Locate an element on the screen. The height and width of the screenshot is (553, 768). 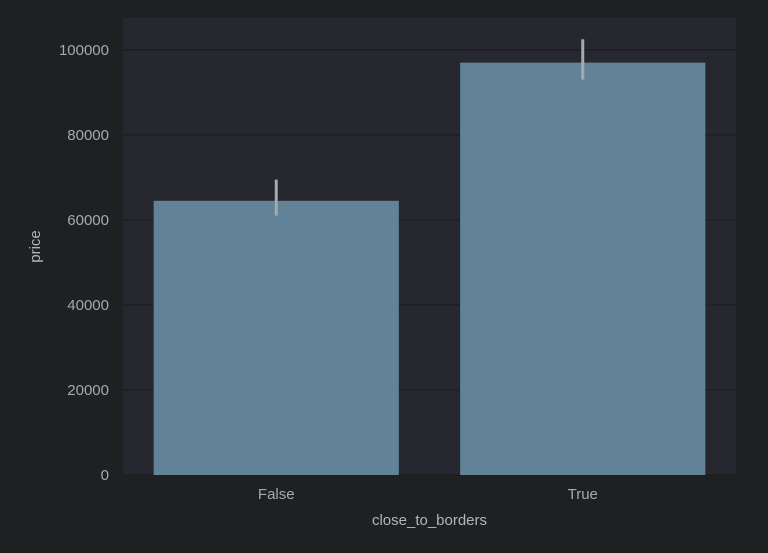
y-tick-label: 20000 is located at coordinates (88, 390).